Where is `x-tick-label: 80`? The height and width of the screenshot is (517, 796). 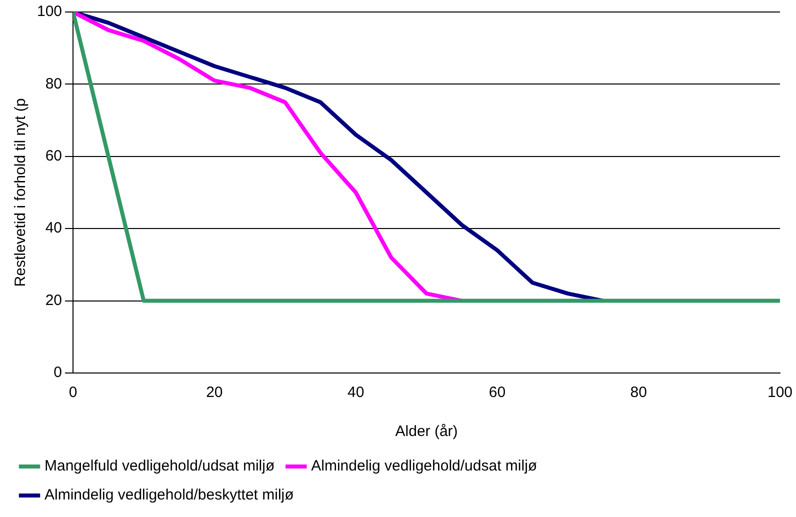
x-tick-label: 80 is located at coordinates (638, 393).